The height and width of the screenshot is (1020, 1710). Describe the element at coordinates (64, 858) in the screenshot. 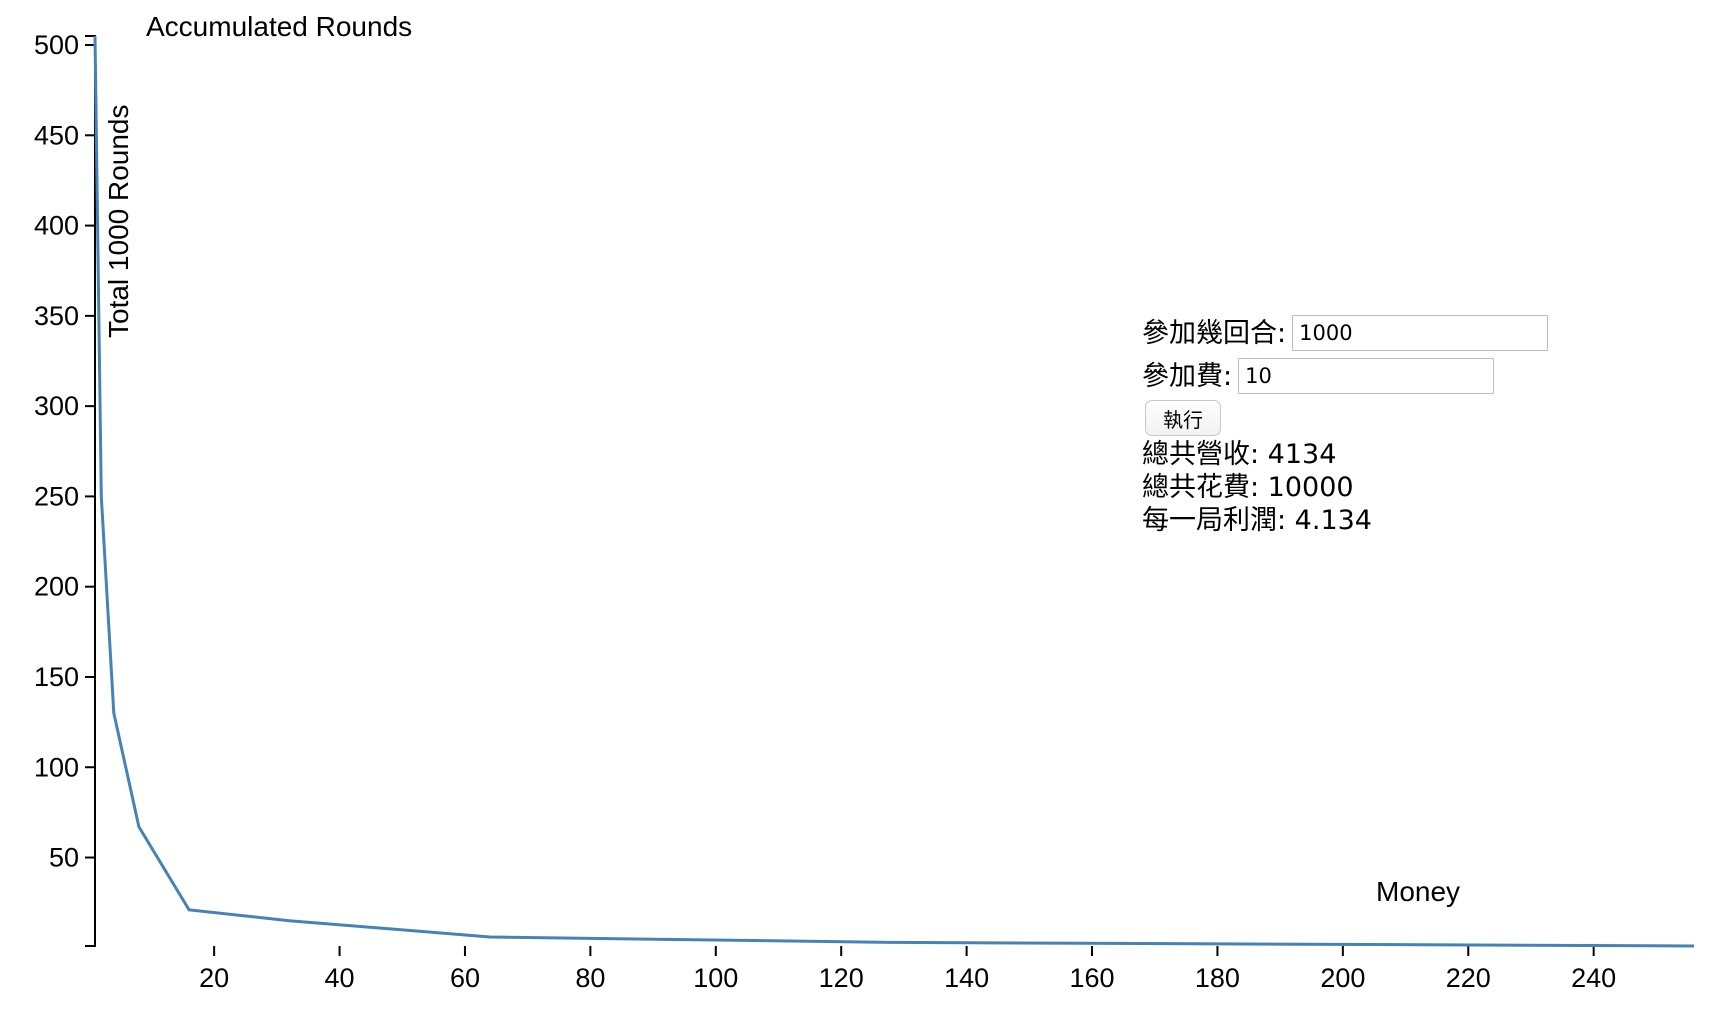

I see `y-tick-label: 50` at that location.